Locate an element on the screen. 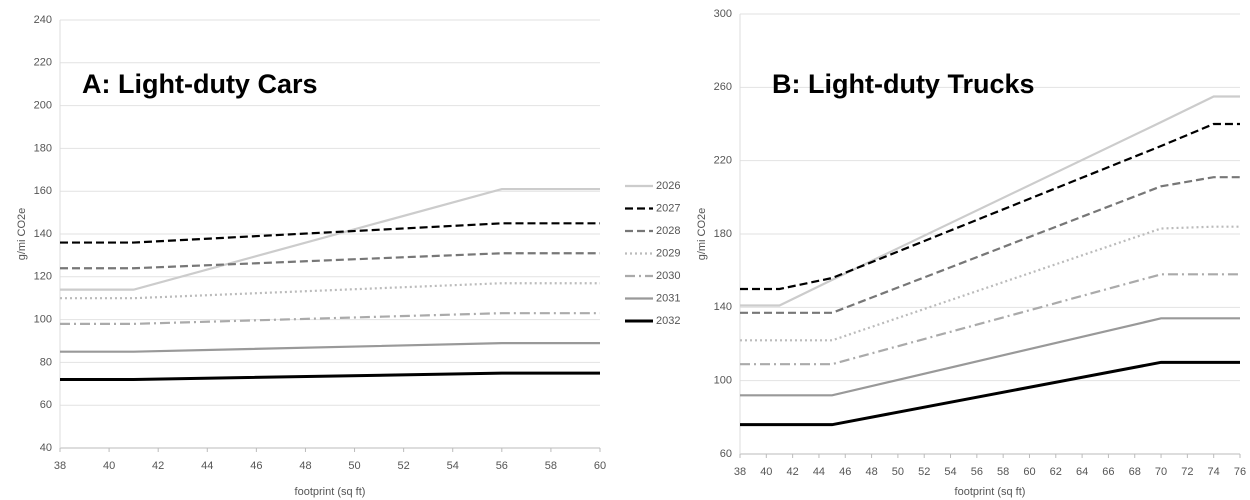 This screenshot has height=500, width=1250. x-tick-label: 64 is located at coordinates (1082, 472).